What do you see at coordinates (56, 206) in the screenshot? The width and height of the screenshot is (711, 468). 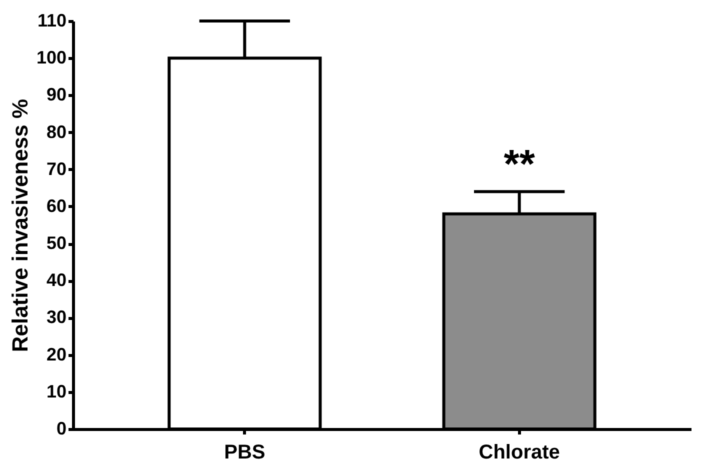 I see `y-tick-label: 60` at bounding box center [56, 206].